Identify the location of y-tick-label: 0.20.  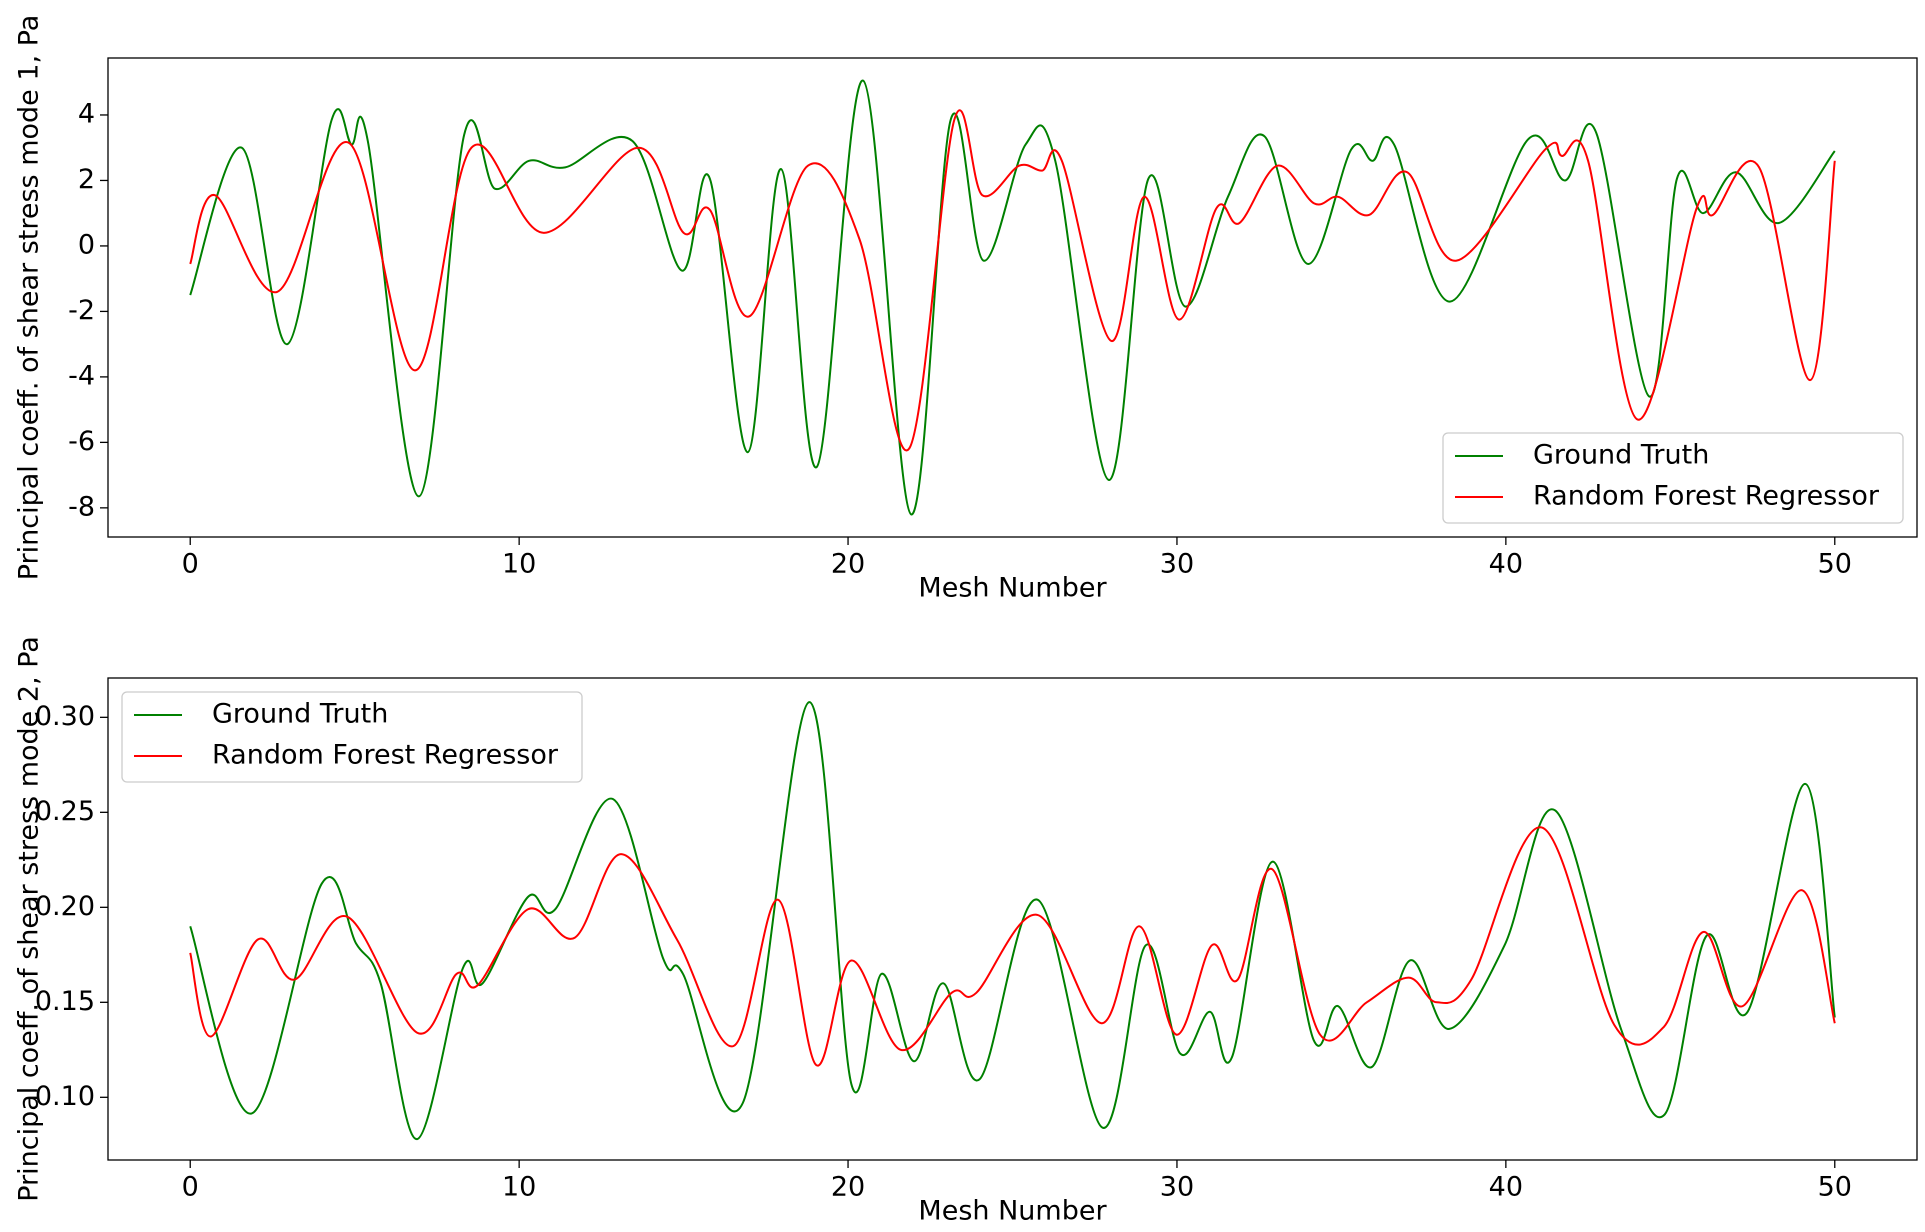
(65, 906).